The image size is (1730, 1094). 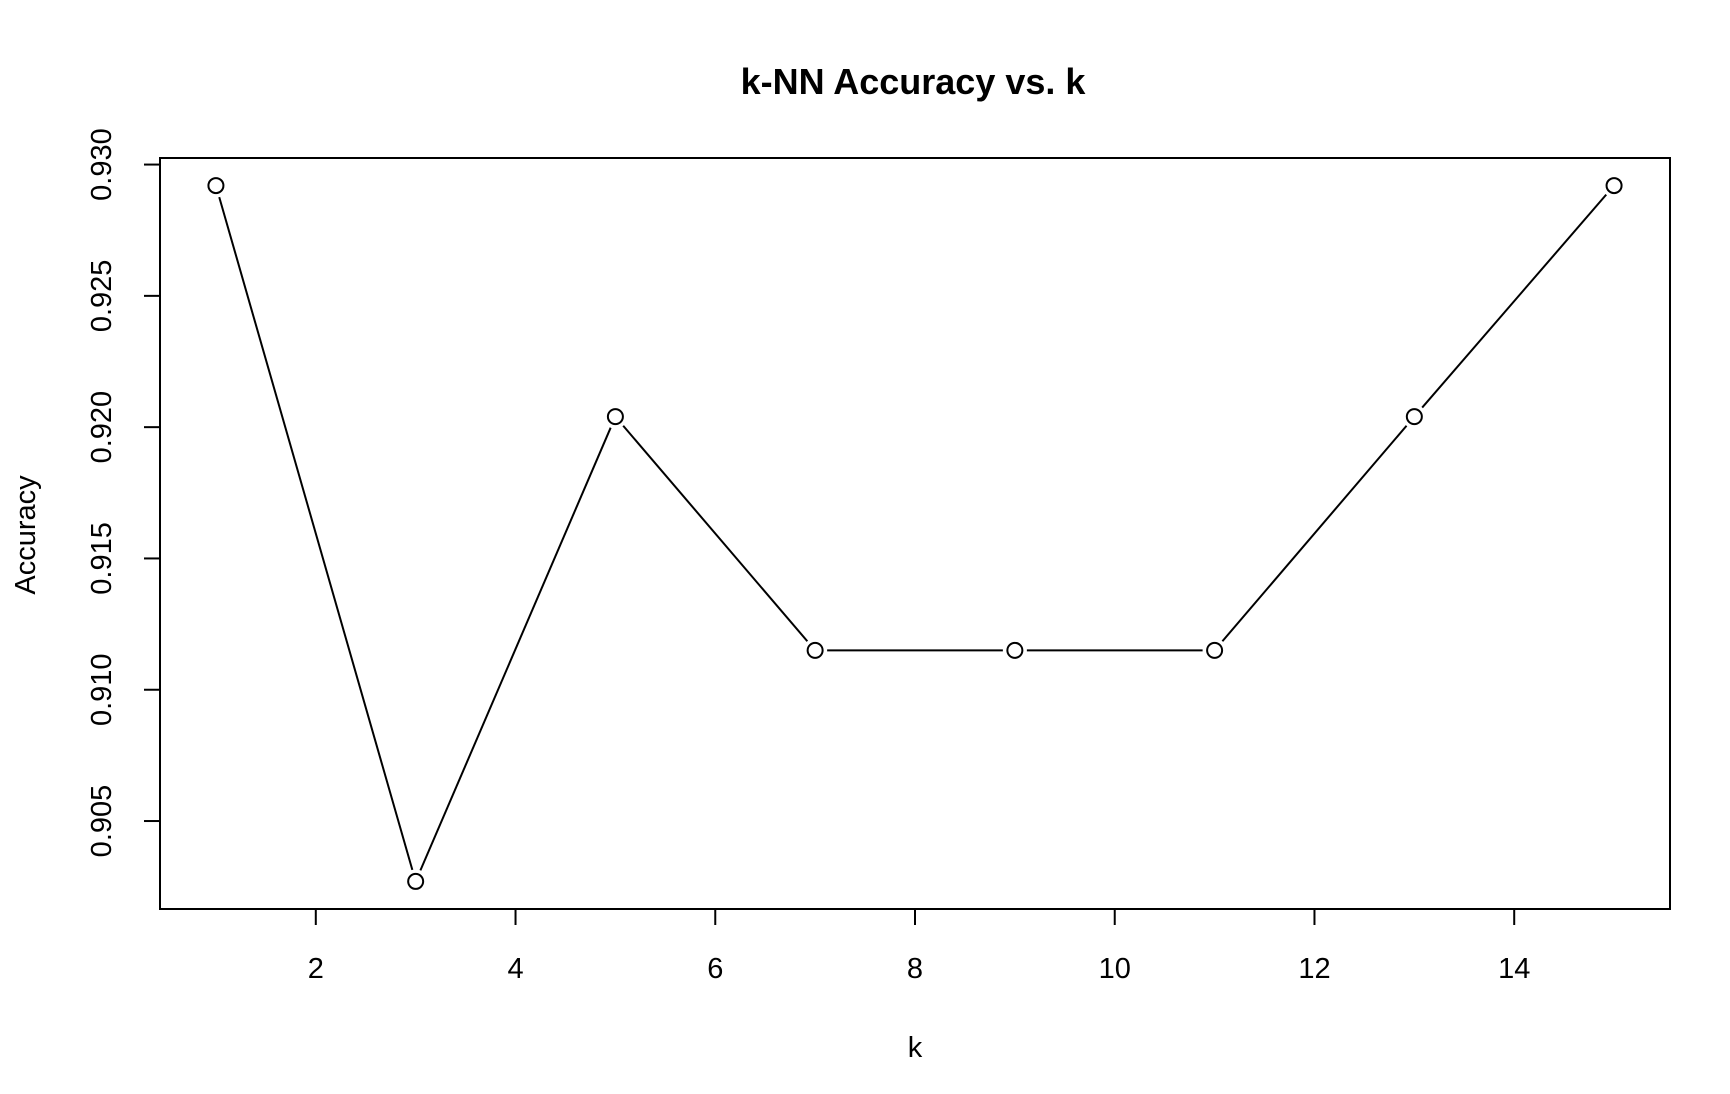 What do you see at coordinates (1115, 969) in the screenshot?
I see `x-tick-label: 10` at bounding box center [1115, 969].